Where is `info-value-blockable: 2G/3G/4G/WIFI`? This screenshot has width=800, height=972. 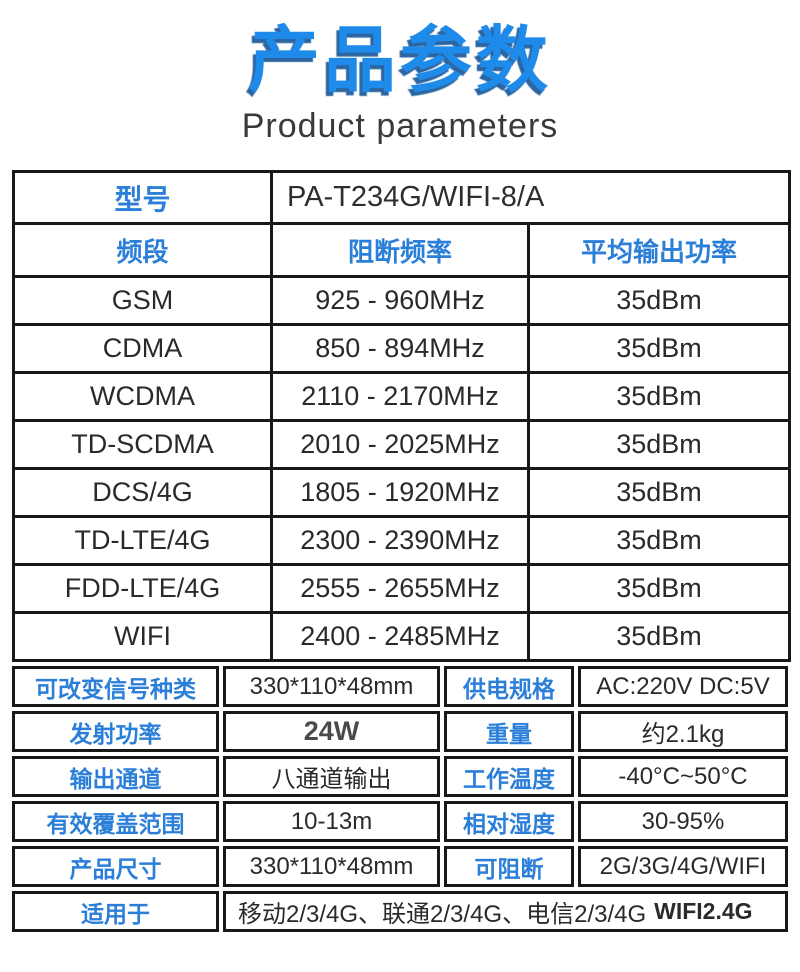 info-value-blockable: 2G/3G/4G/WIFI is located at coordinates (683, 867).